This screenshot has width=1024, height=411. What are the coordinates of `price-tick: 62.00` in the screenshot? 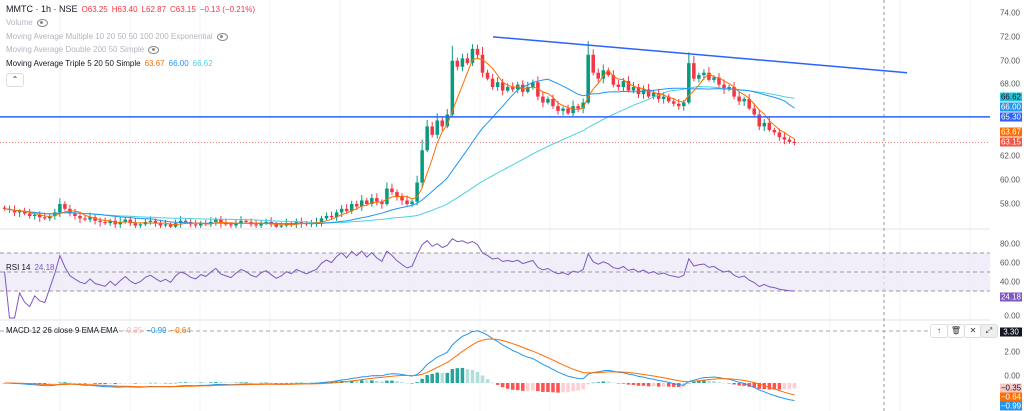 It's located at (1009, 156).